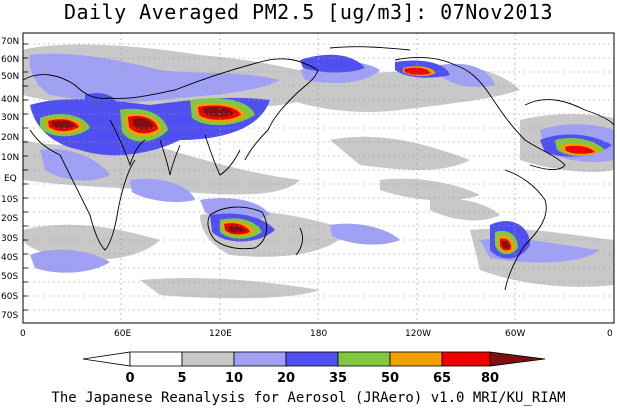 The image size is (617, 410). Describe the element at coordinates (9, 200) in the screenshot. I see `lat-label: 10S` at that location.